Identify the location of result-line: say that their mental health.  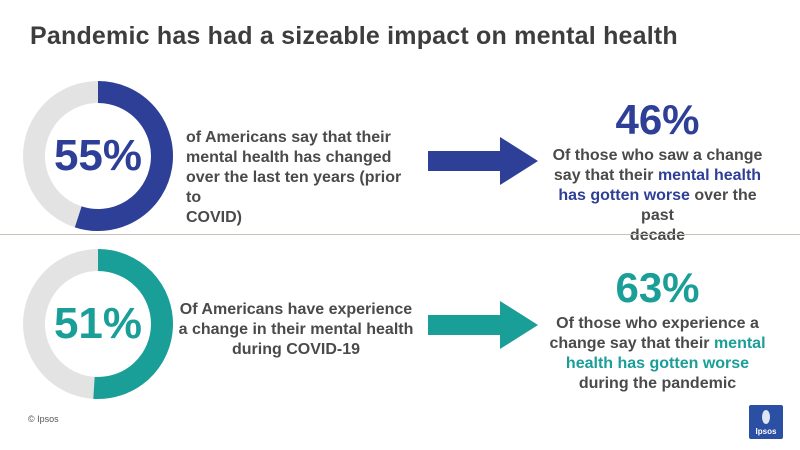
(657, 176).